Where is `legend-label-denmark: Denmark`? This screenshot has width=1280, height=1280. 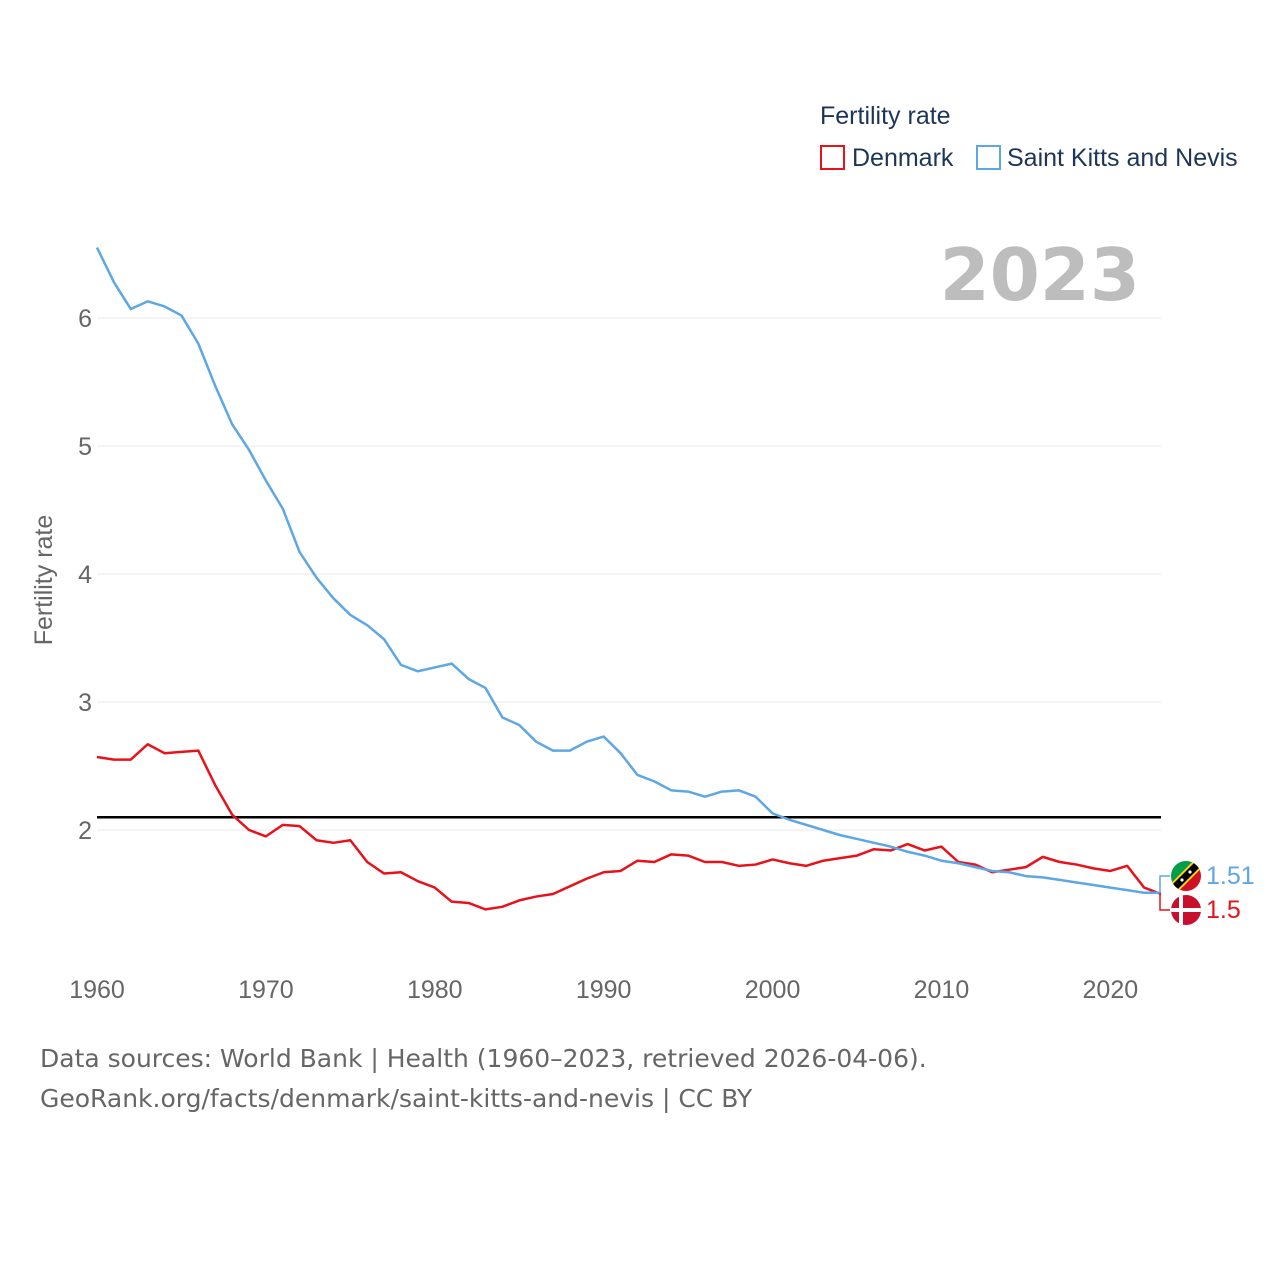
legend-label-denmark: Denmark is located at coordinates (903, 158).